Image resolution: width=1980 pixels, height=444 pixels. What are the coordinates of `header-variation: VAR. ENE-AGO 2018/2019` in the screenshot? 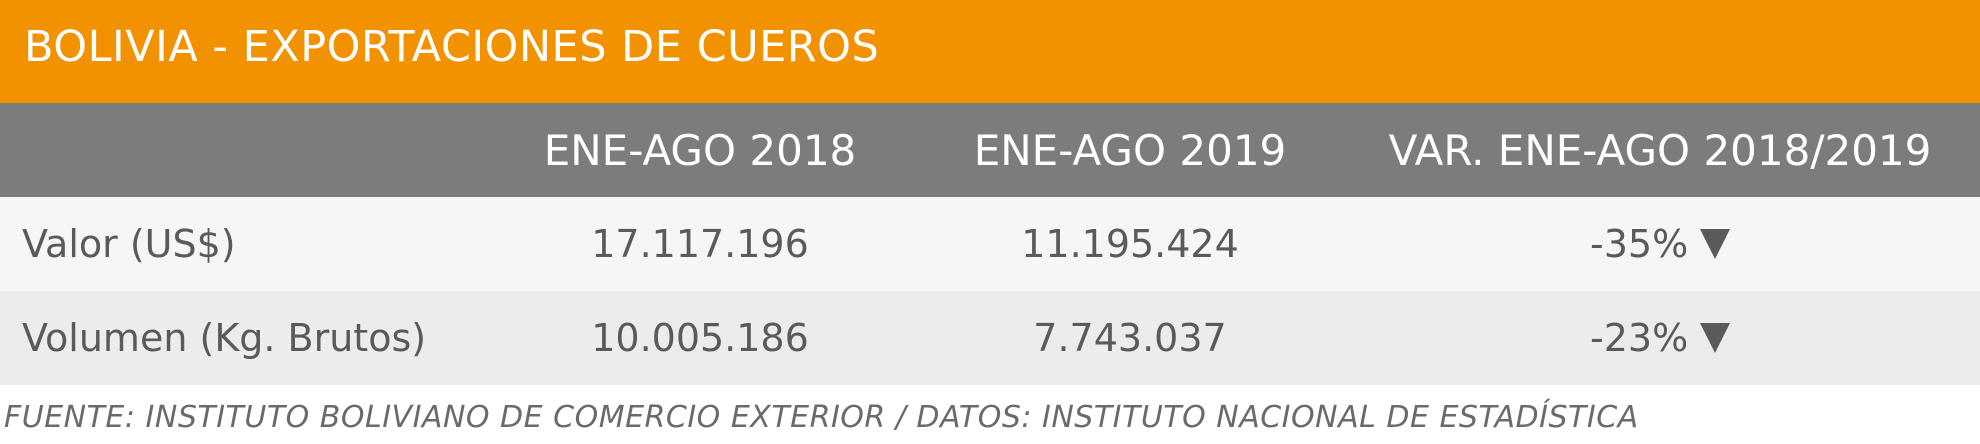 It's located at (1660, 150).